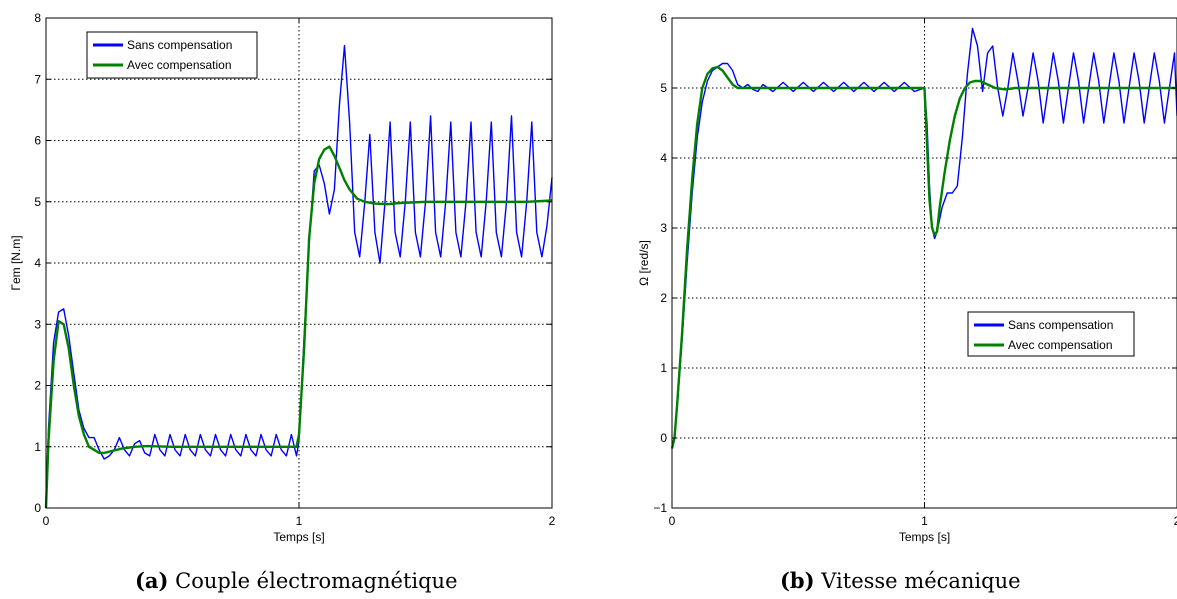 This screenshot has height=599, width=1177. I want to click on a-ytick-label: 5, so click(37, 202).